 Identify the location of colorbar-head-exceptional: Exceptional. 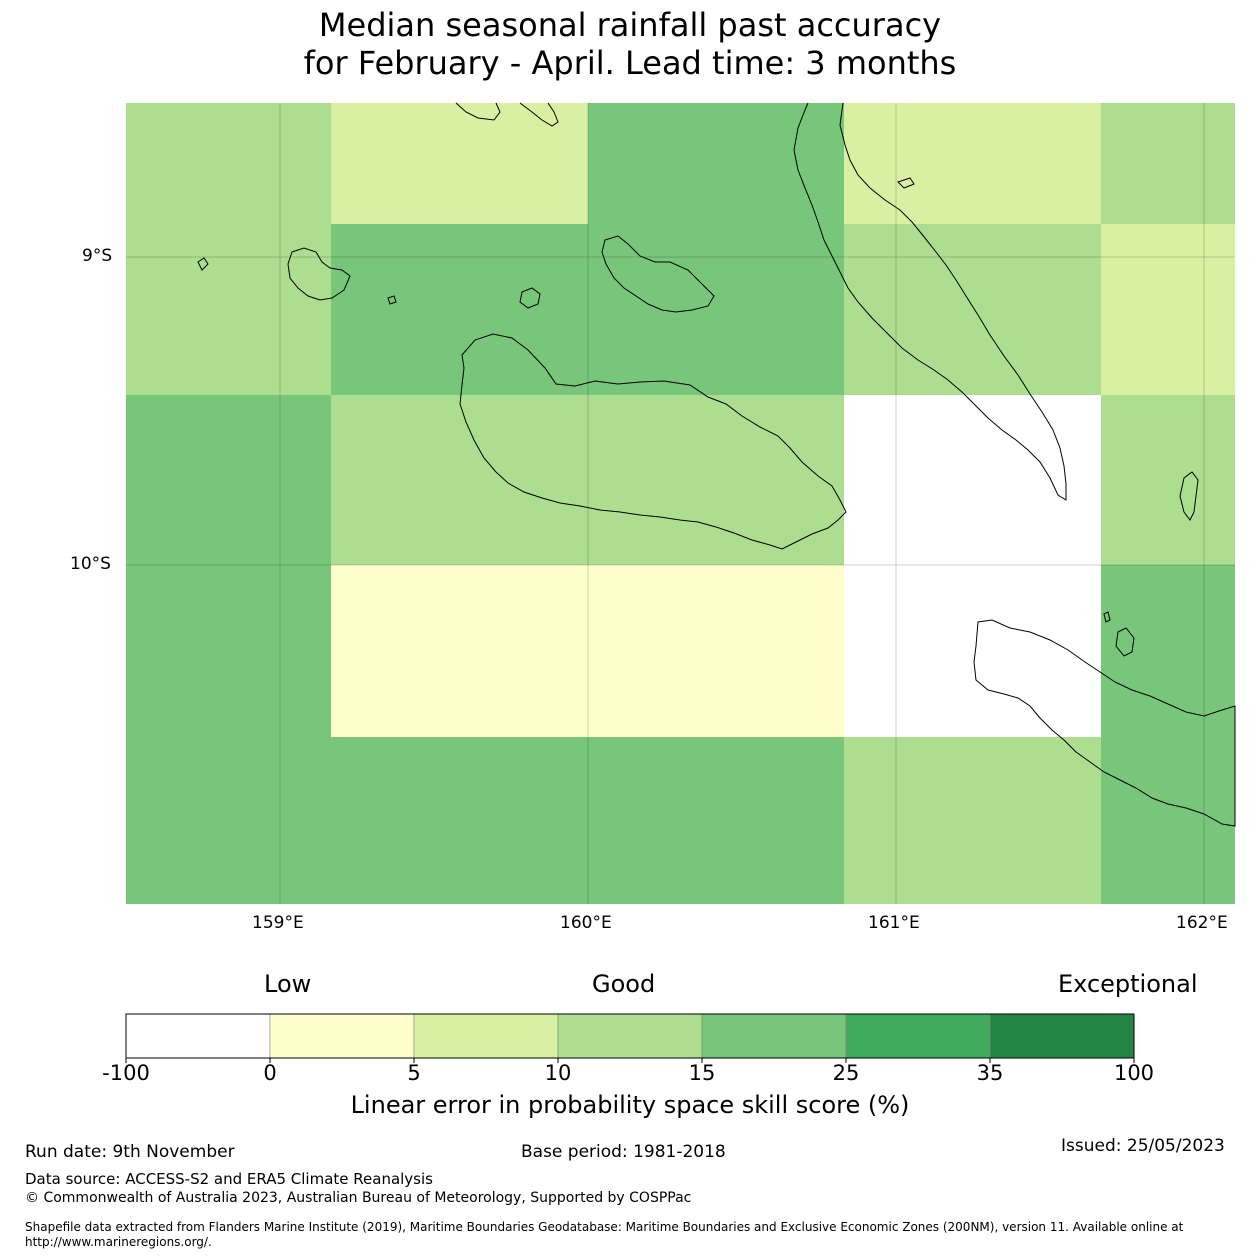
(1128, 984).